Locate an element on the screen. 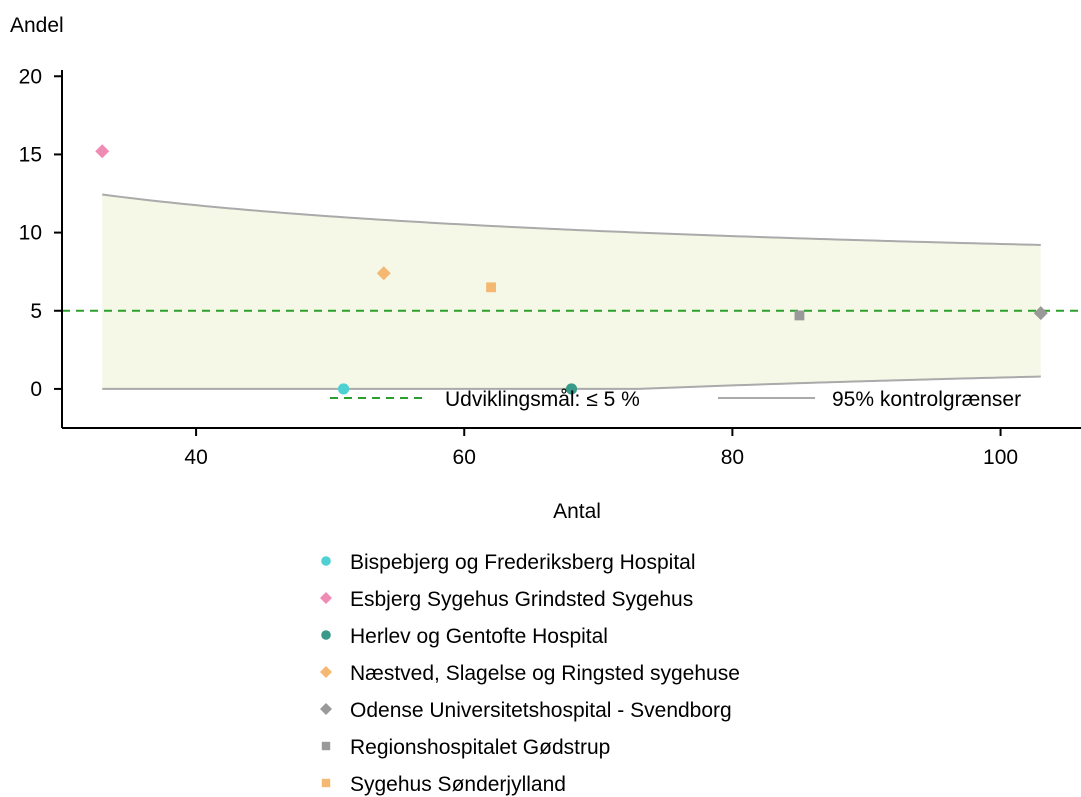 This screenshot has width=1081, height=797. legend-series-label: Herlev og Gentofte Hospital is located at coordinates (479, 636).